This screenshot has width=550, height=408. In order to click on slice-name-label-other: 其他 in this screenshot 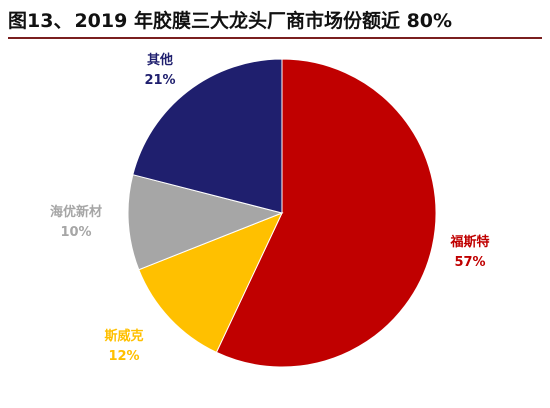, I will do `click(160, 60)`.